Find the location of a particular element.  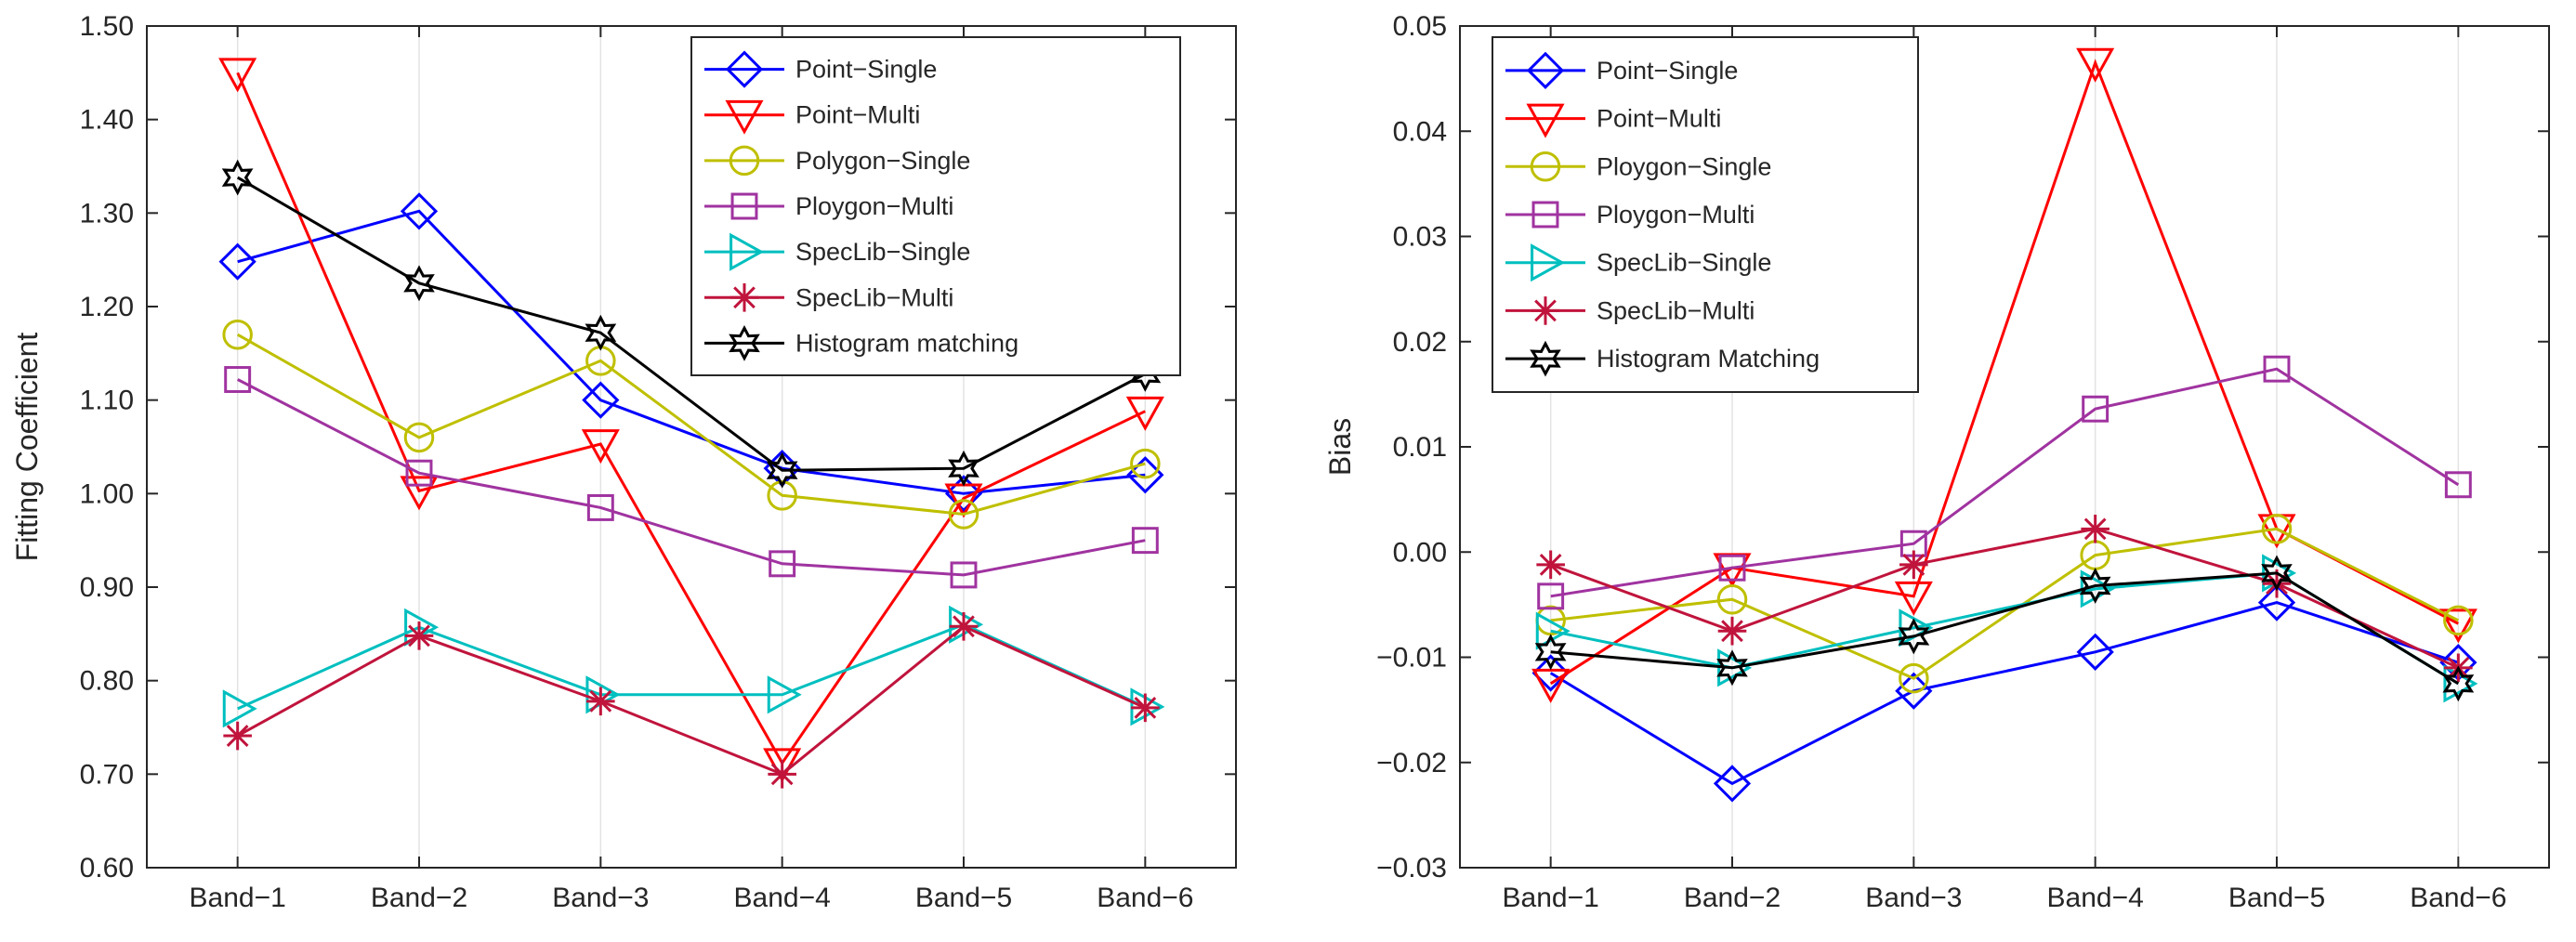

y-tick-label: −0.03 is located at coordinates (1411, 868).